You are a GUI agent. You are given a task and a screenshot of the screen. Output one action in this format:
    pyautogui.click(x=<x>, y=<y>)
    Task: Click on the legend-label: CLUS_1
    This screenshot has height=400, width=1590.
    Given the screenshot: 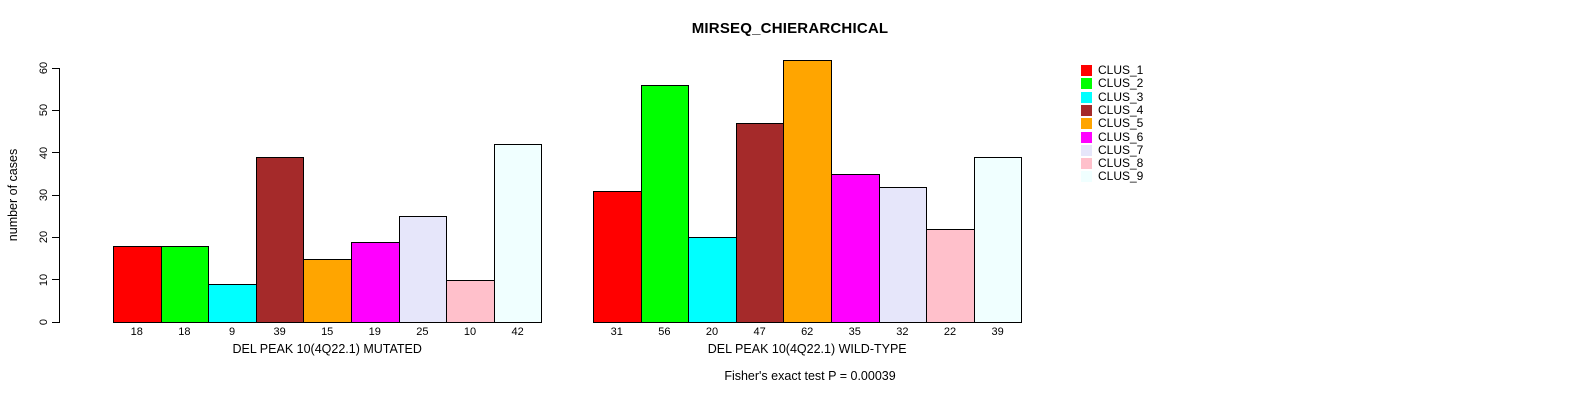 What is the action you would take?
    pyautogui.click(x=1121, y=70)
    